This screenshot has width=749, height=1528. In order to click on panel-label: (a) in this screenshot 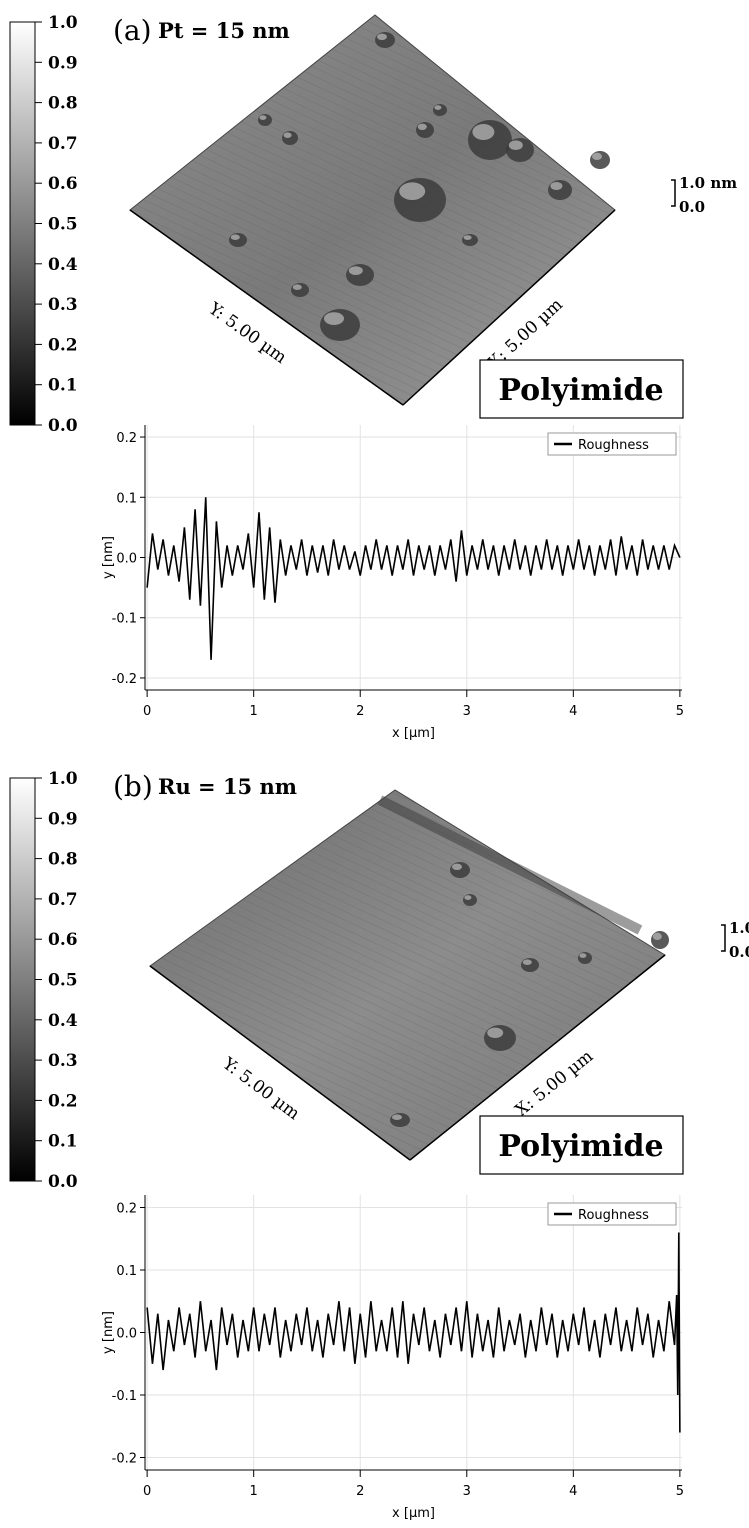, I will do `click(132, 30)`.